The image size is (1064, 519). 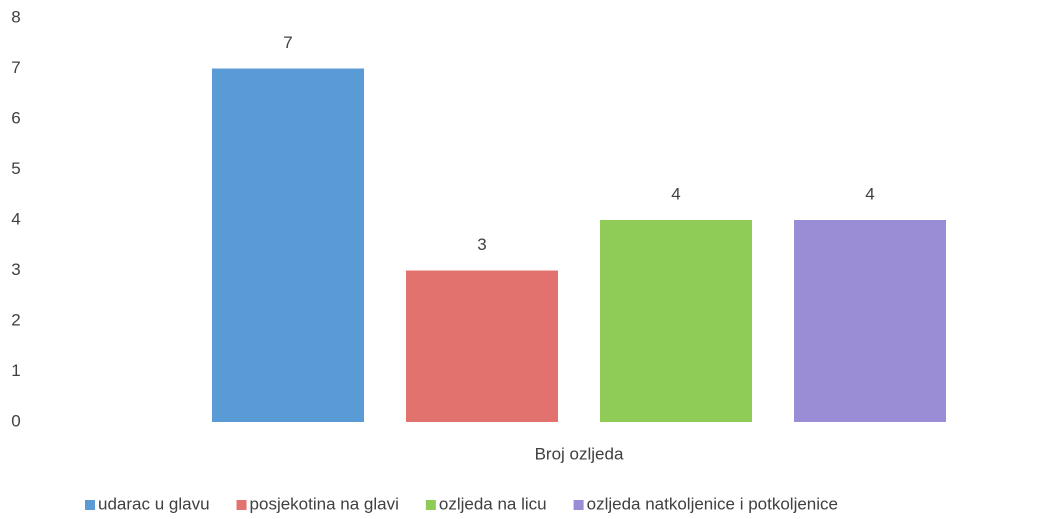 I want to click on y-tick-label: 1, so click(x=15, y=370).